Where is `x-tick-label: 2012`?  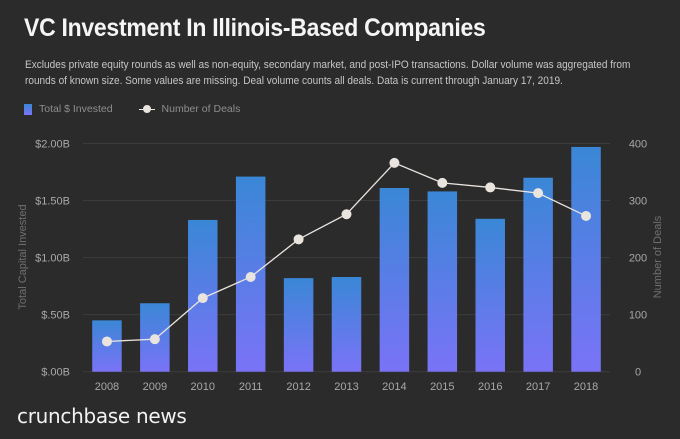
x-tick-label: 2012 is located at coordinates (298, 387).